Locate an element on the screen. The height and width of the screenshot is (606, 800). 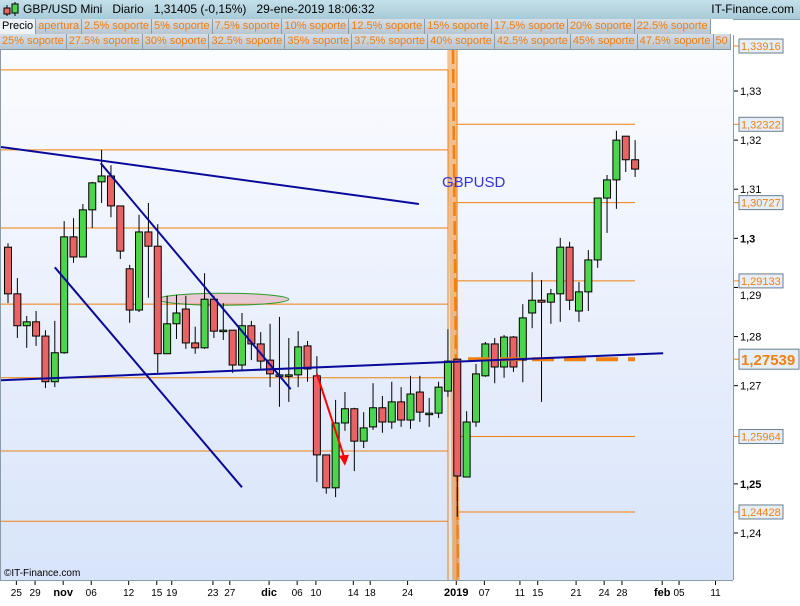
y-tick-label: 1,29 is located at coordinates (750, 296).